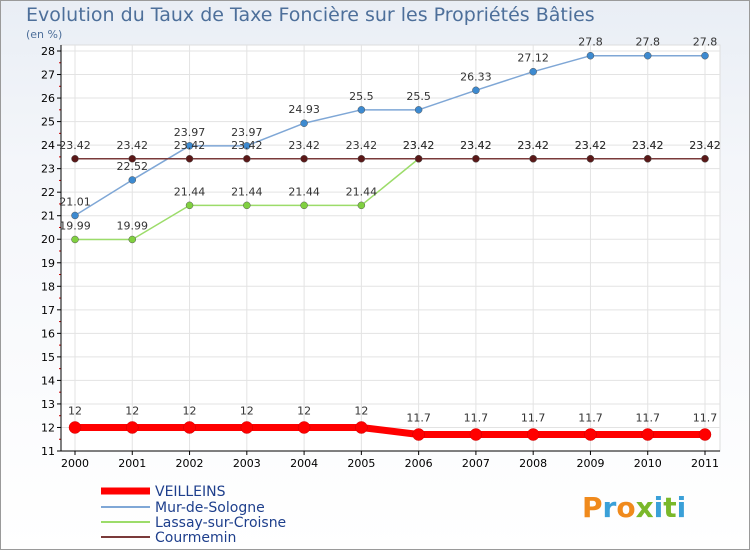 The width and height of the screenshot is (750, 550). Describe the element at coordinates (210, 508) in the screenshot. I see `legend-label-1: Mur-de-Sologne` at that location.